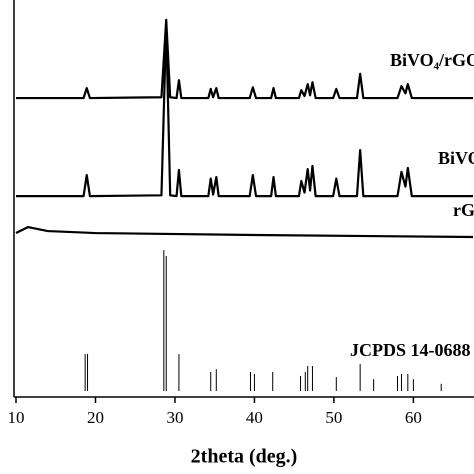  What do you see at coordinates (16, 417) in the screenshot?
I see `x-tick-label: 10` at bounding box center [16, 417].